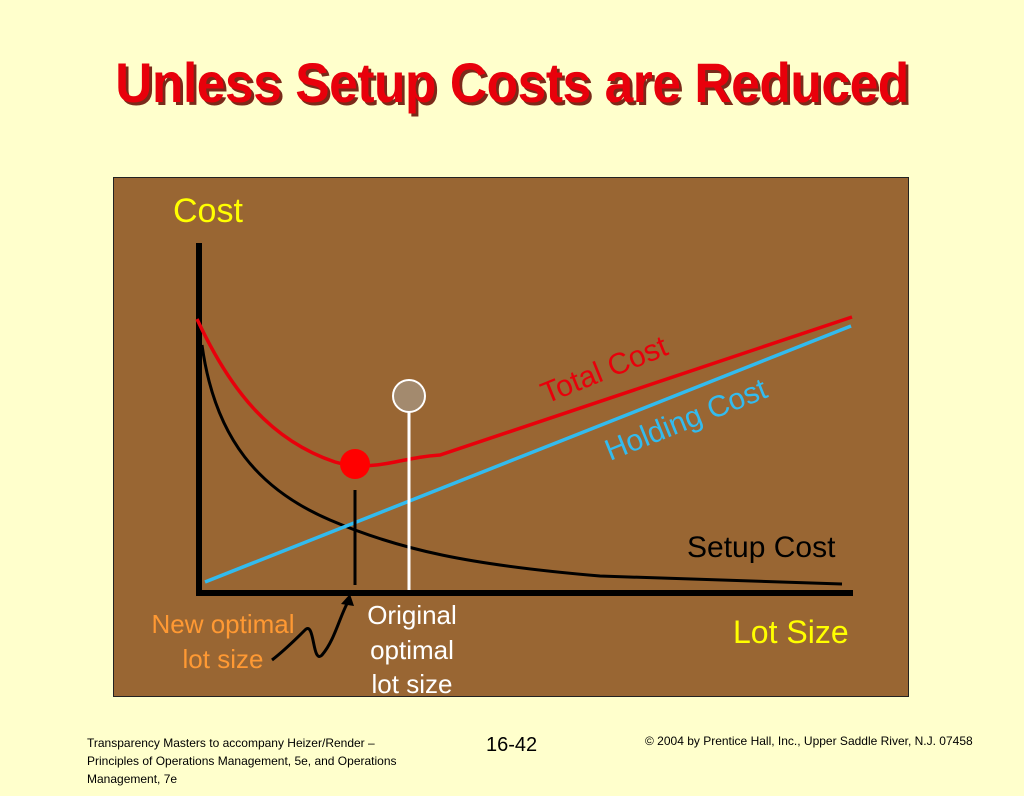 This screenshot has height=796, width=1024. I want to click on new-optimal-arrow, so click(311, 630).